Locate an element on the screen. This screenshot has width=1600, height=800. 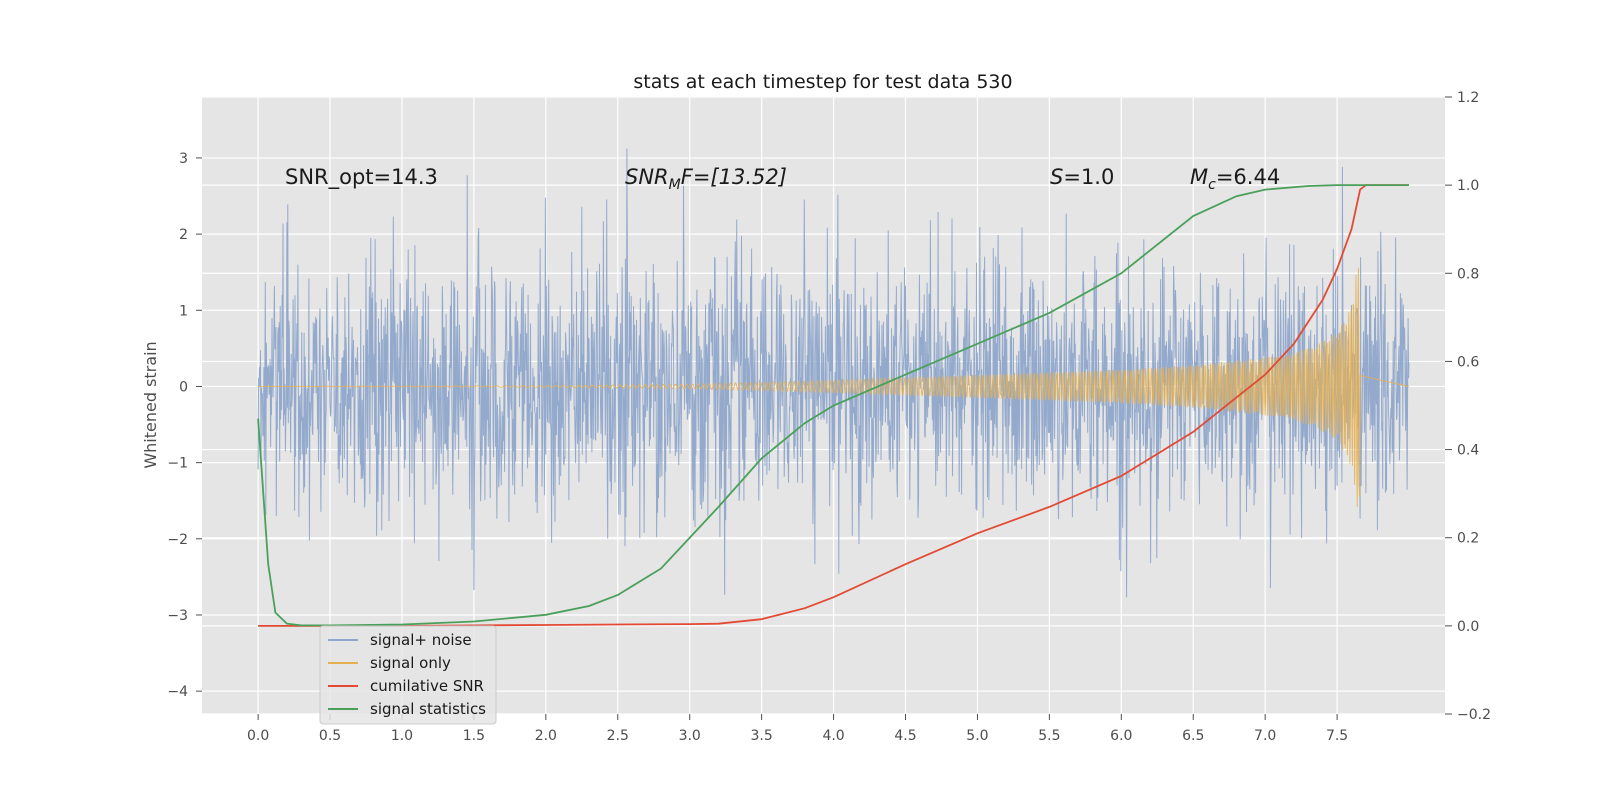
y-tick-label: 0 is located at coordinates (183, 387).